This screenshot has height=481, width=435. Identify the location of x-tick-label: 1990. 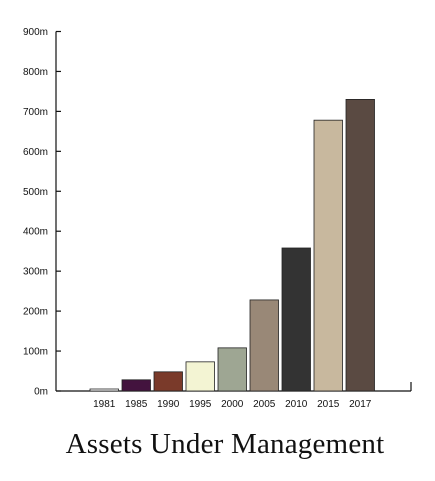
(168, 404).